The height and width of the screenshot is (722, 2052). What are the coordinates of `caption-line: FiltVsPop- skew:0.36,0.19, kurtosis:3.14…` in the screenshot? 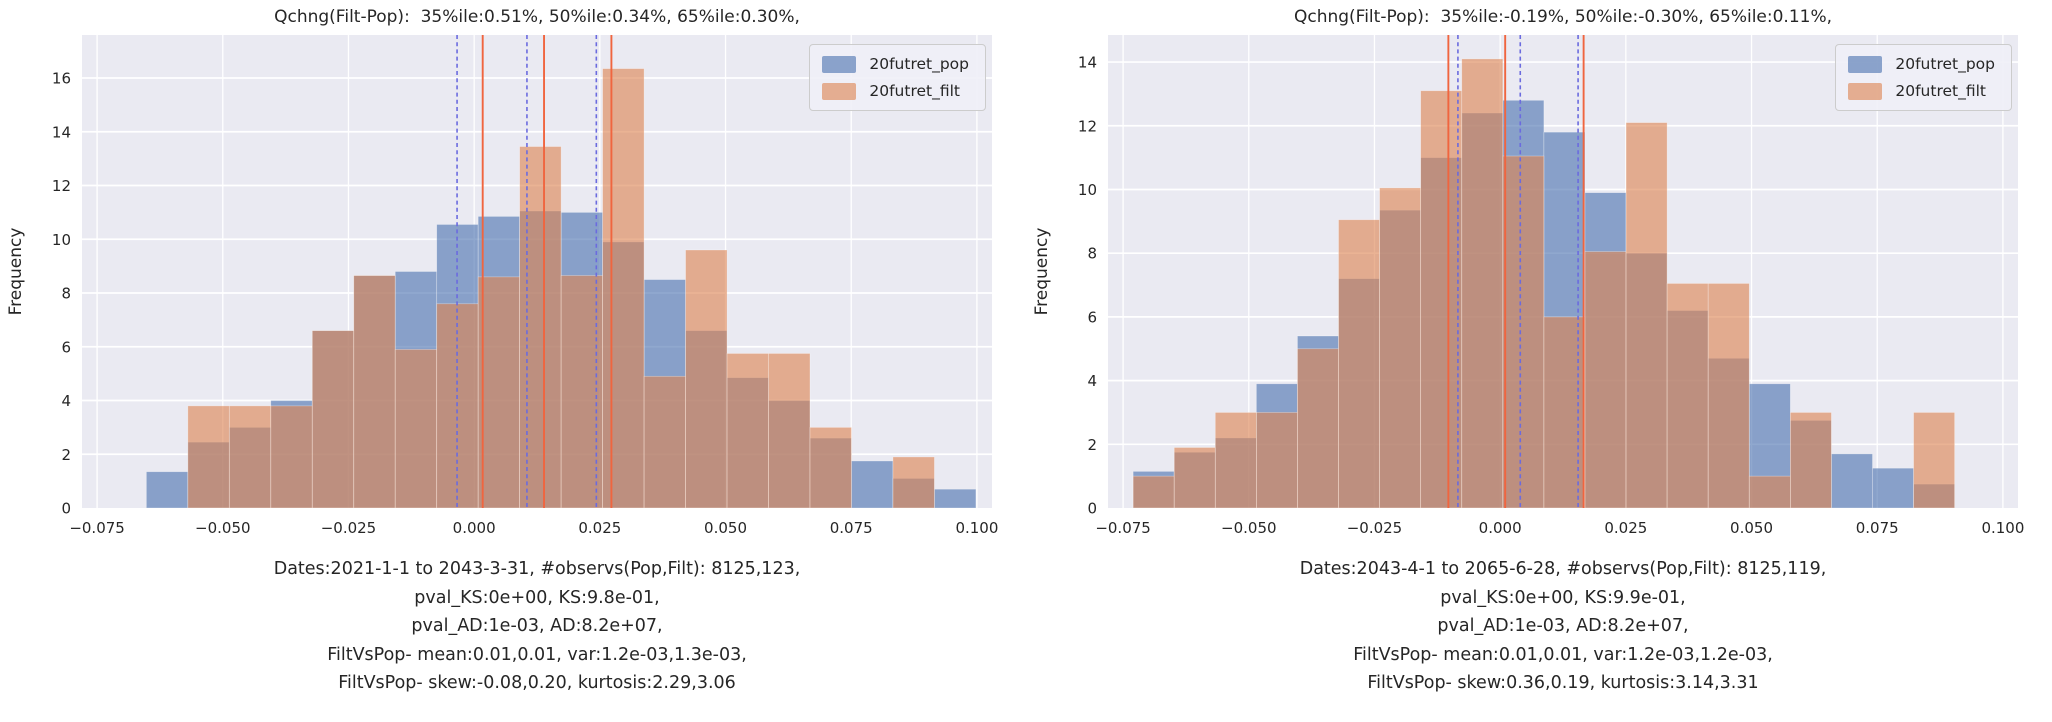 It's located at (1563, 683).